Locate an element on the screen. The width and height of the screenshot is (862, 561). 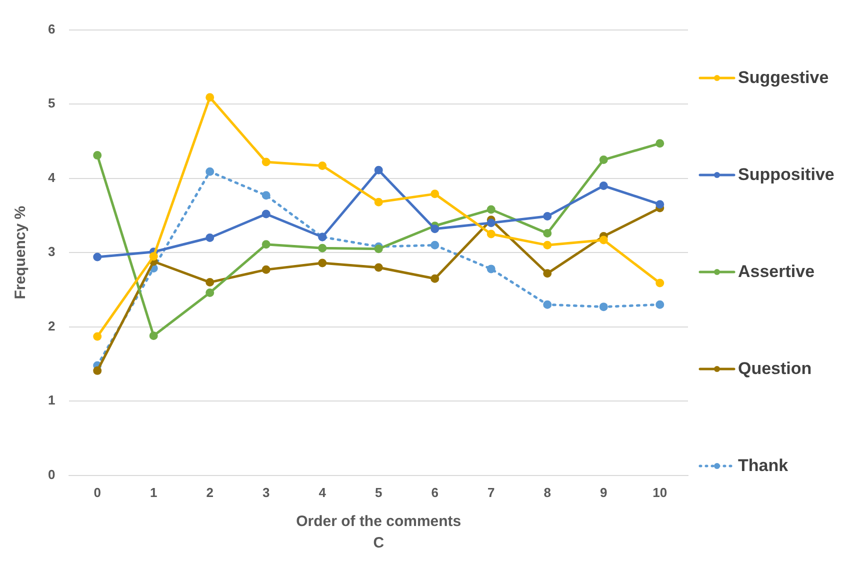
x-tick-label: 5 is located at coordinates (378, 492).